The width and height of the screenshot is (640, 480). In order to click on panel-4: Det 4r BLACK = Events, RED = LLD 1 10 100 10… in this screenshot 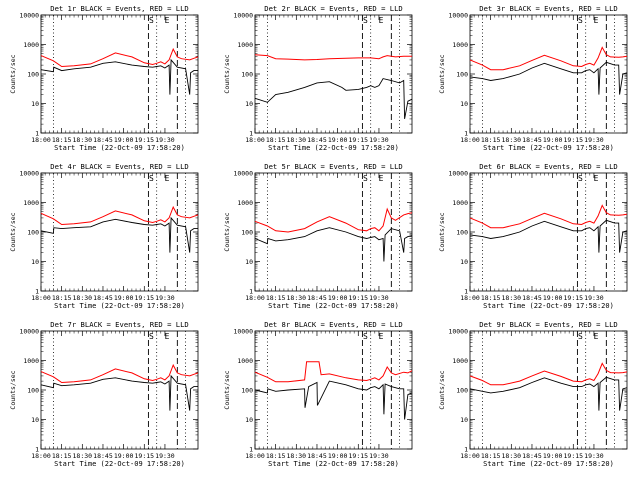, I will do `click(104, 236)`.